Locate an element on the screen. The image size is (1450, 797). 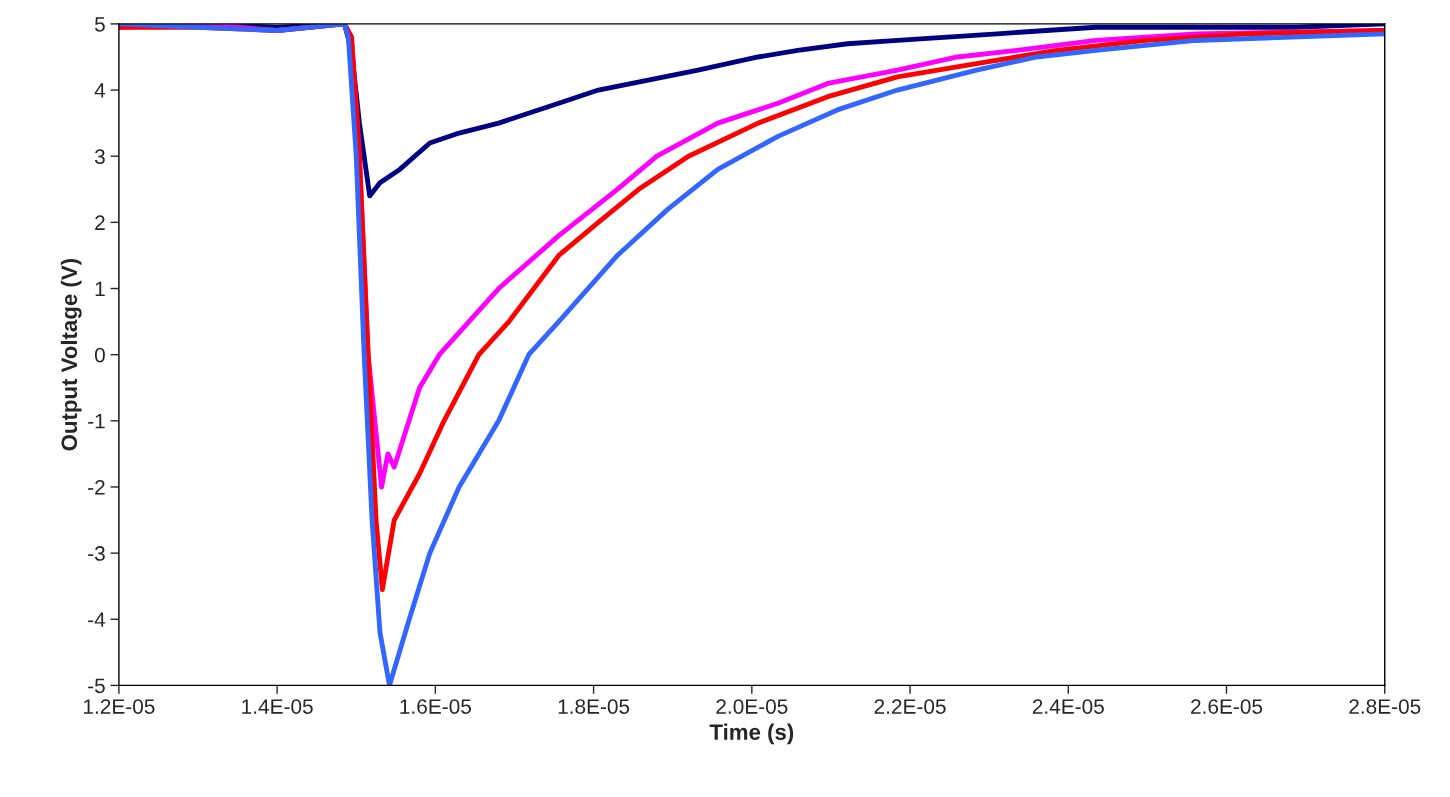
x-tick-label: 1.2E-05 is located at coordinates (119, 706).